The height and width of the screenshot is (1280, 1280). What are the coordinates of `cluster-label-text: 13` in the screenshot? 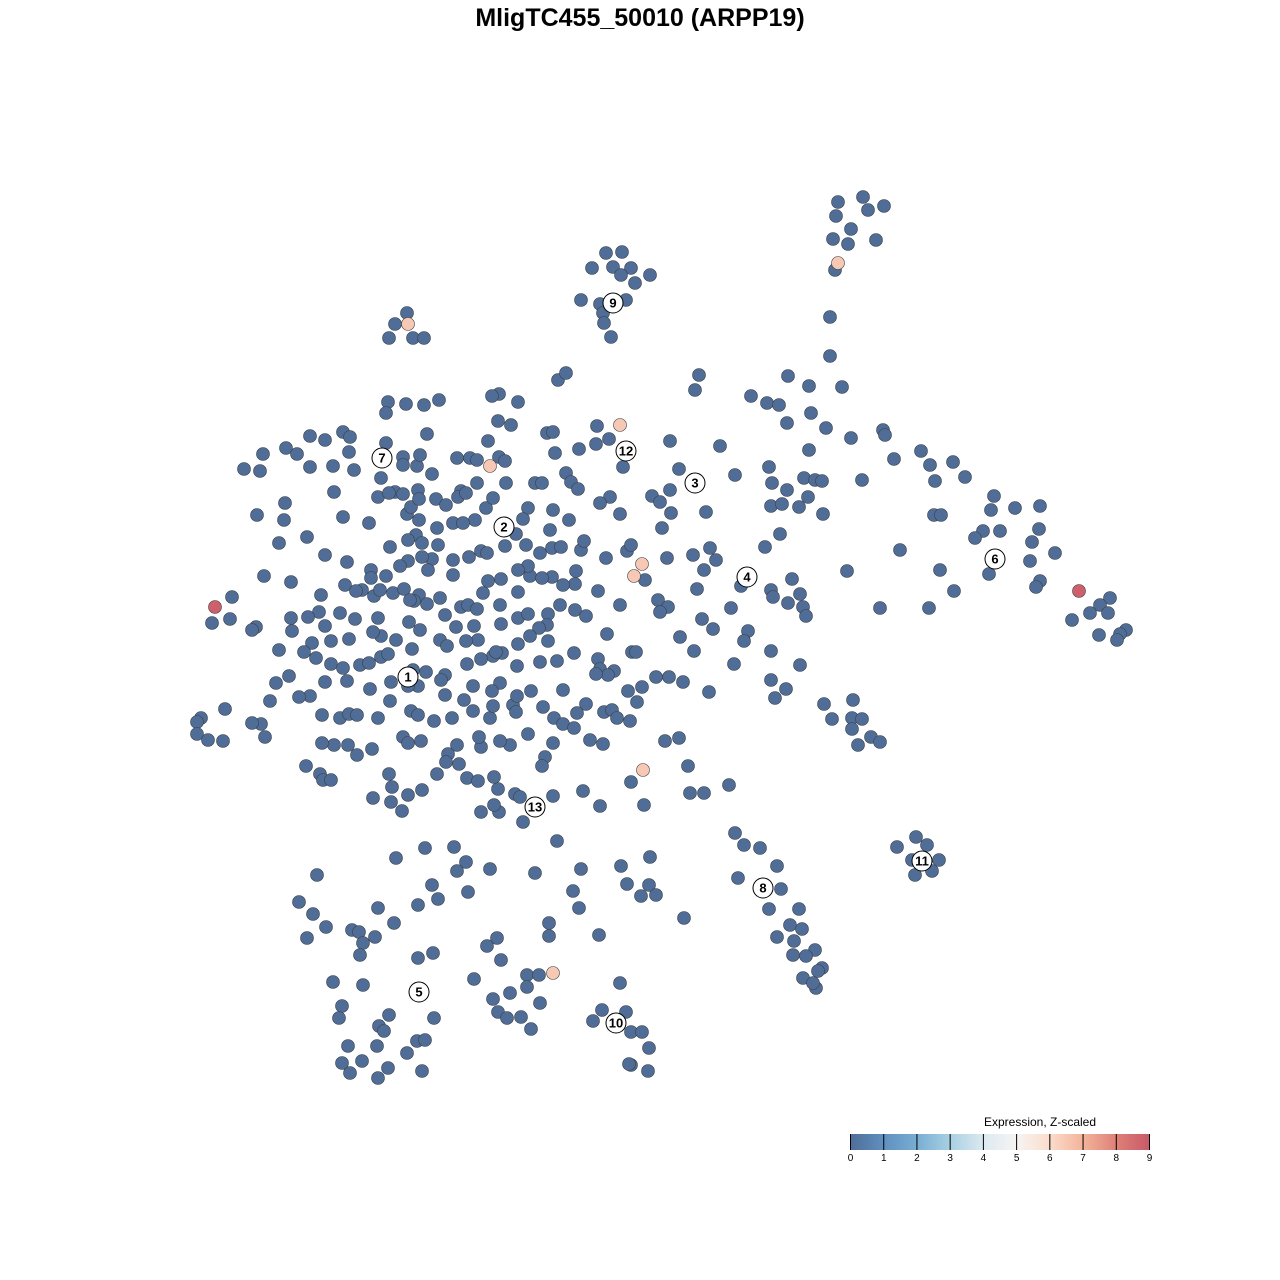 It's located at (535, 807).